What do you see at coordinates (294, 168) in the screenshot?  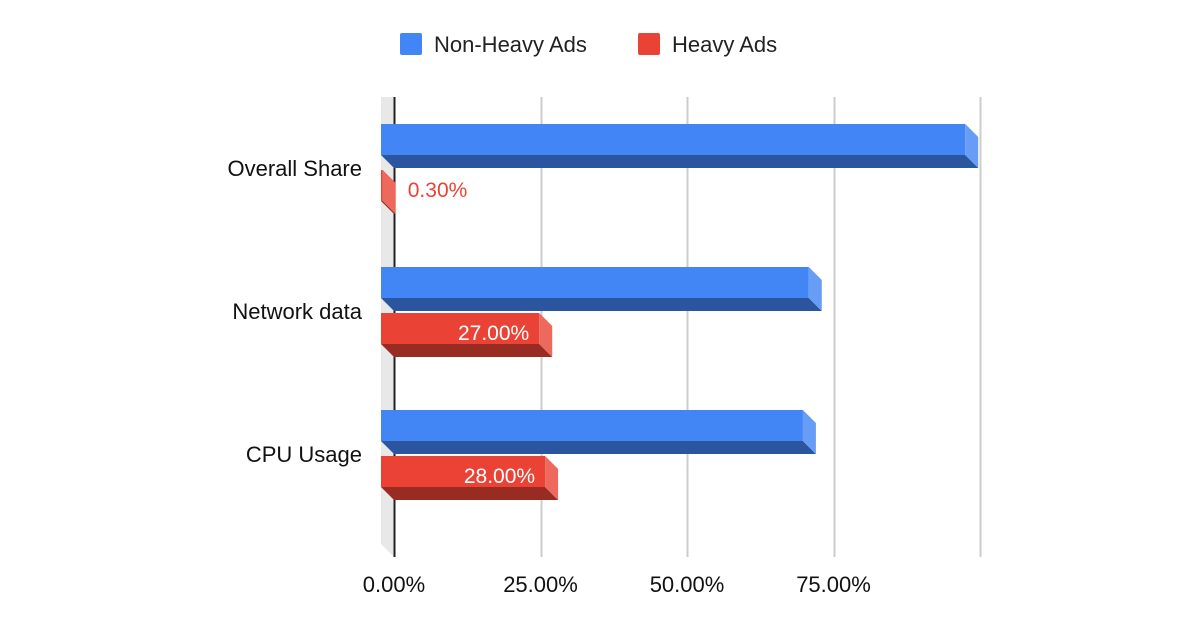 I see `category-label: Overall Share` at bounding box center [294, 168].